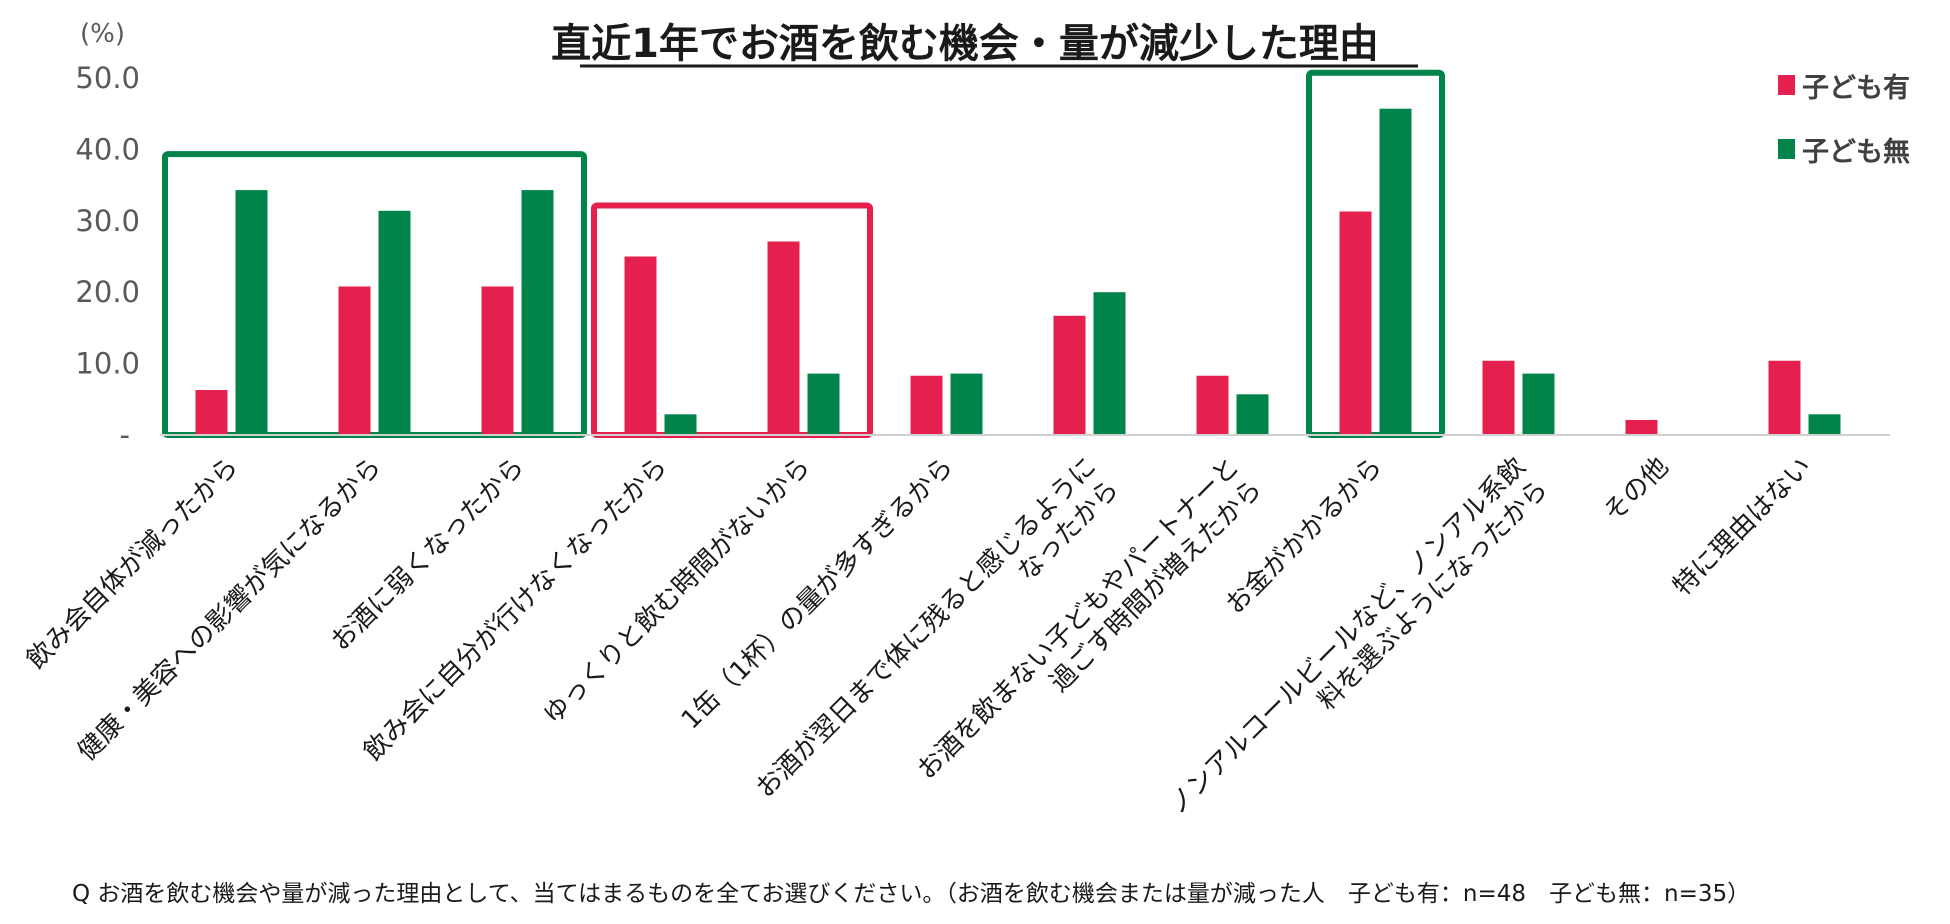  What do you see at coordinates (677, 591) in the screenshot?
I see `x-tick-label: ゆっくりと飲む時間がないから` at bounding box center [677, 591].